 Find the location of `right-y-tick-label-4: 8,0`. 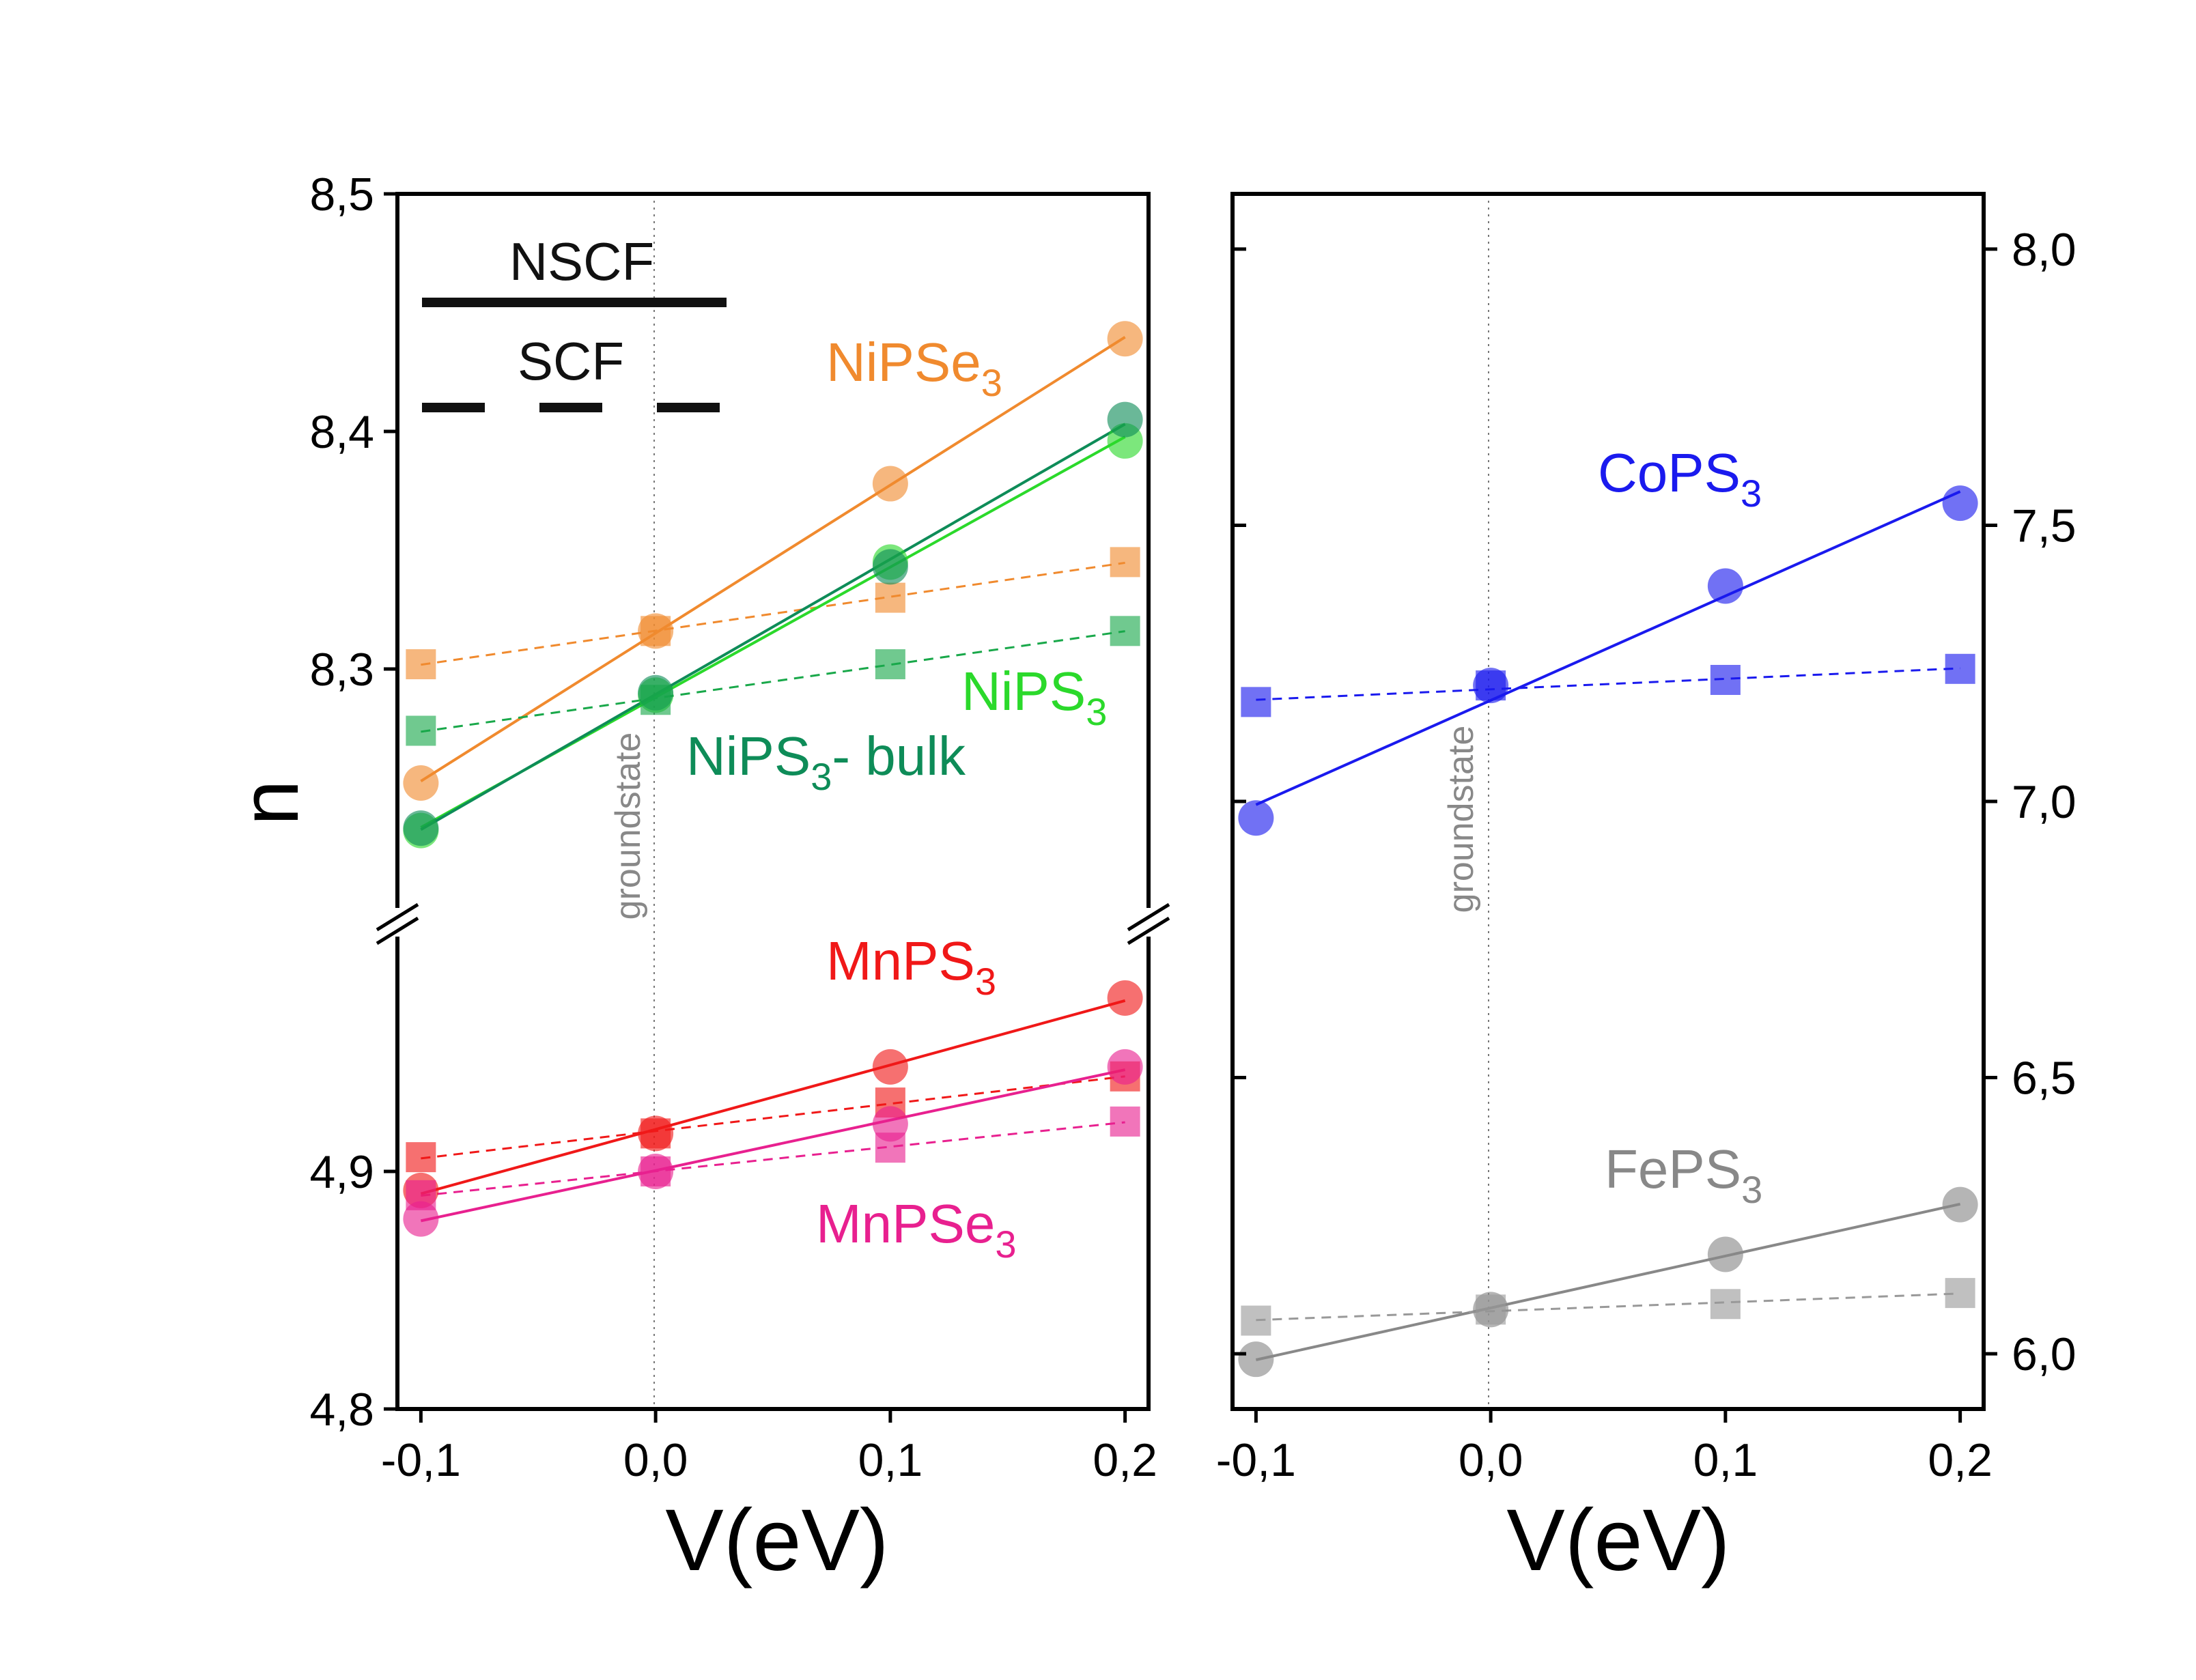

right-y-tick-label-4: 8,0 is located at coordinates (2045, 250).